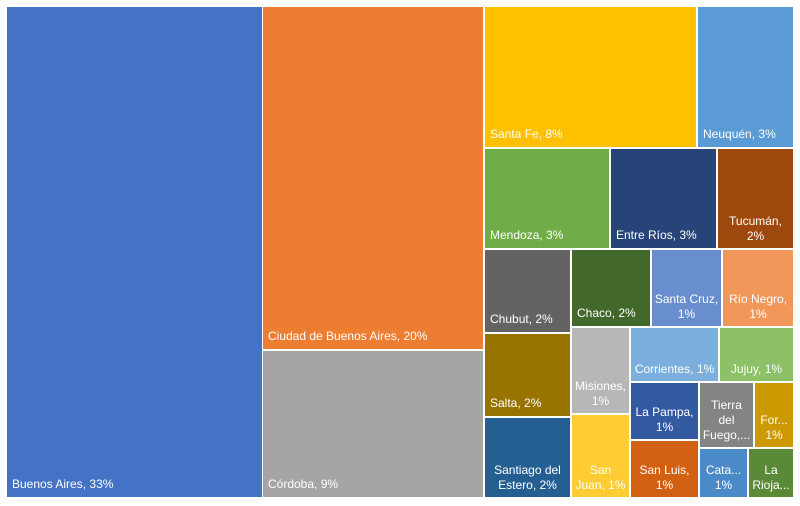 This screenshot has height=506, width=800. I want to click on cell-label: Santiago del Estero, 2%, so click(527, 480).